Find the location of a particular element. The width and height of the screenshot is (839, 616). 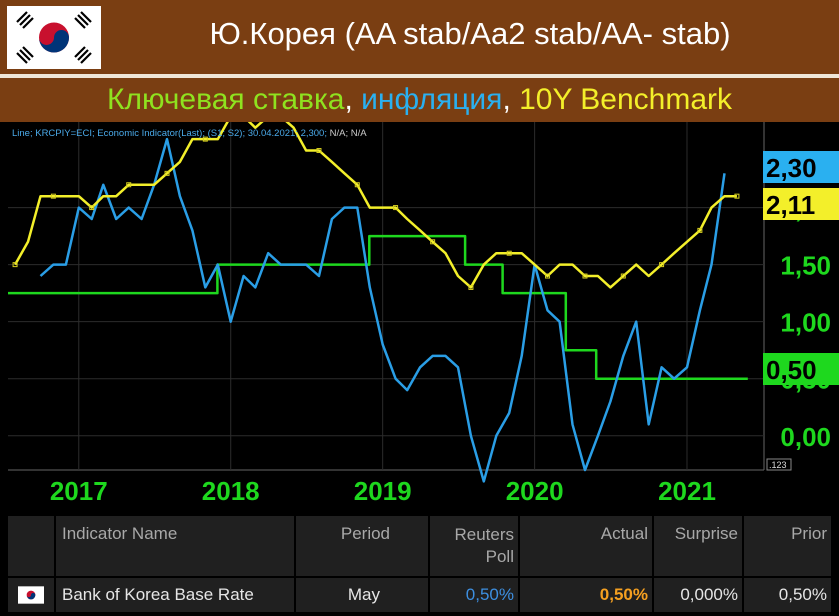

legend-text-na: N/A; N/A is located at coordinates (348, 133).